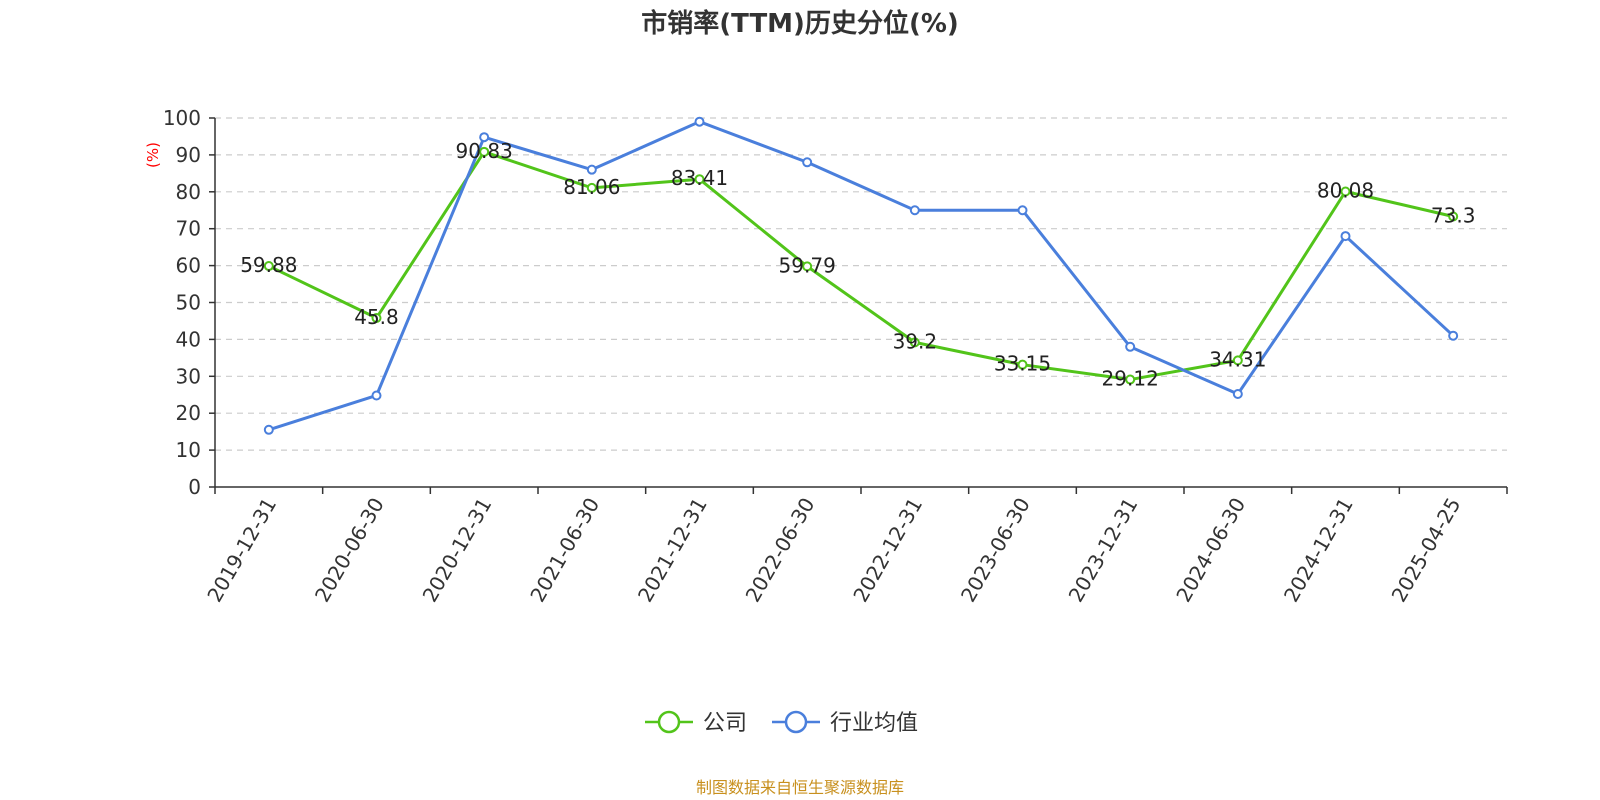  I want to click on source-note: 制图数据来自恒生聚源数据库, so click(800, 787).